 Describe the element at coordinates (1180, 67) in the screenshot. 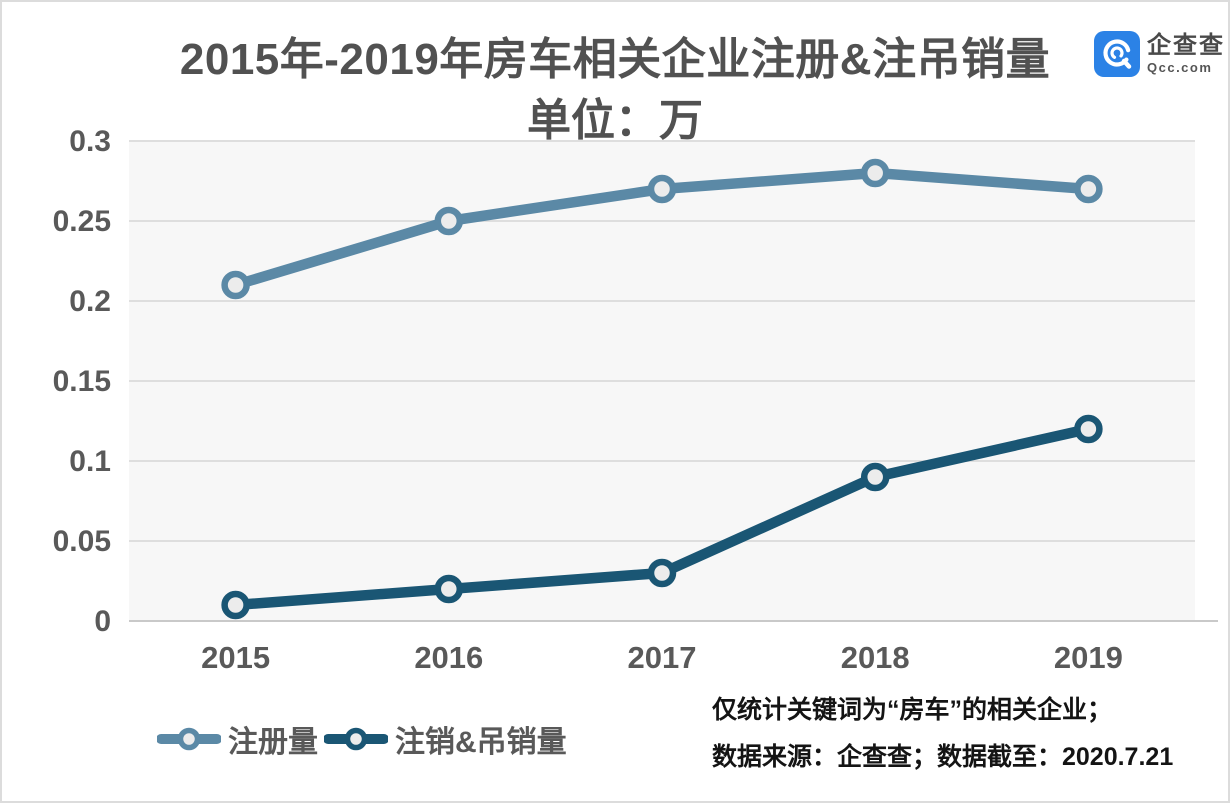

I see `qcc-logo-domain: Qcc.com` at that location.